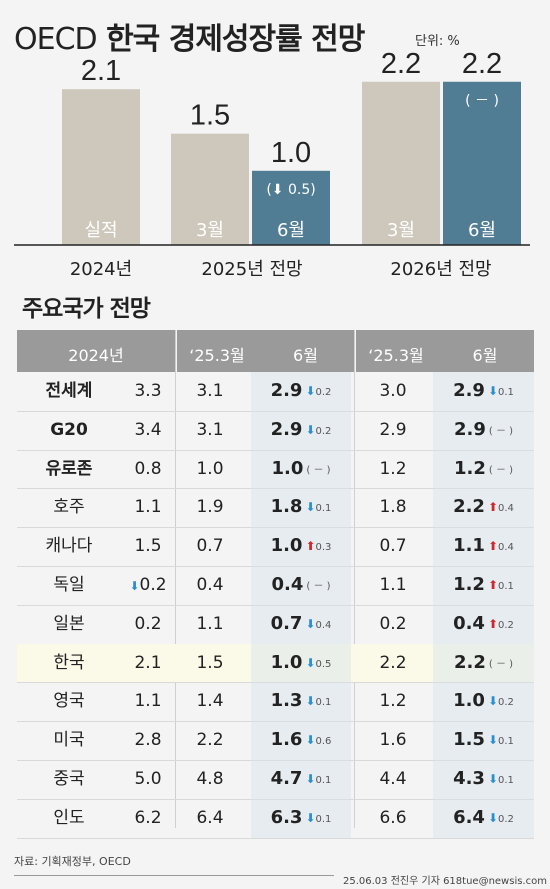  What do you see at coordinates (210, 740) in the screenshot?
I see `value-2025-march: 2.2` at bounding box center [210, 740].